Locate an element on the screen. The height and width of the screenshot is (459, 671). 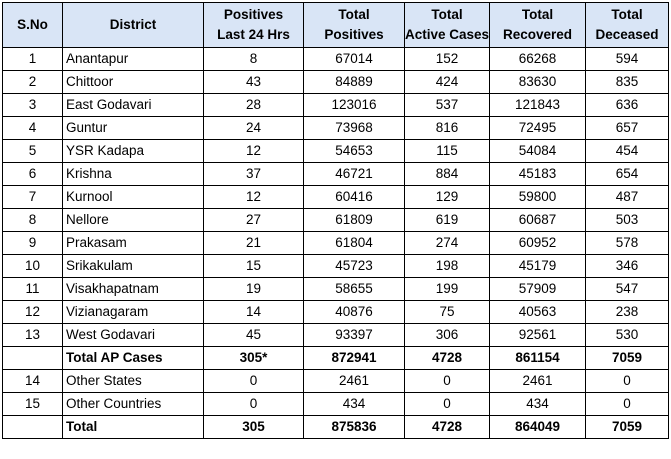
district-cell: Anantapur is located at coordinates (133, 59).